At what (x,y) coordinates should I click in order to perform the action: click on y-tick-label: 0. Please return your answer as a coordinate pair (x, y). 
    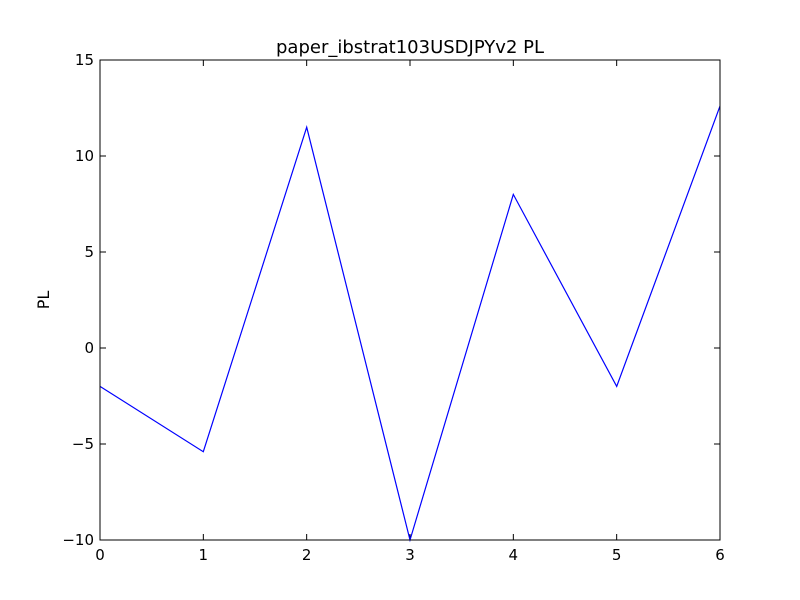
    Looking at the image, I should click on (89, 348).